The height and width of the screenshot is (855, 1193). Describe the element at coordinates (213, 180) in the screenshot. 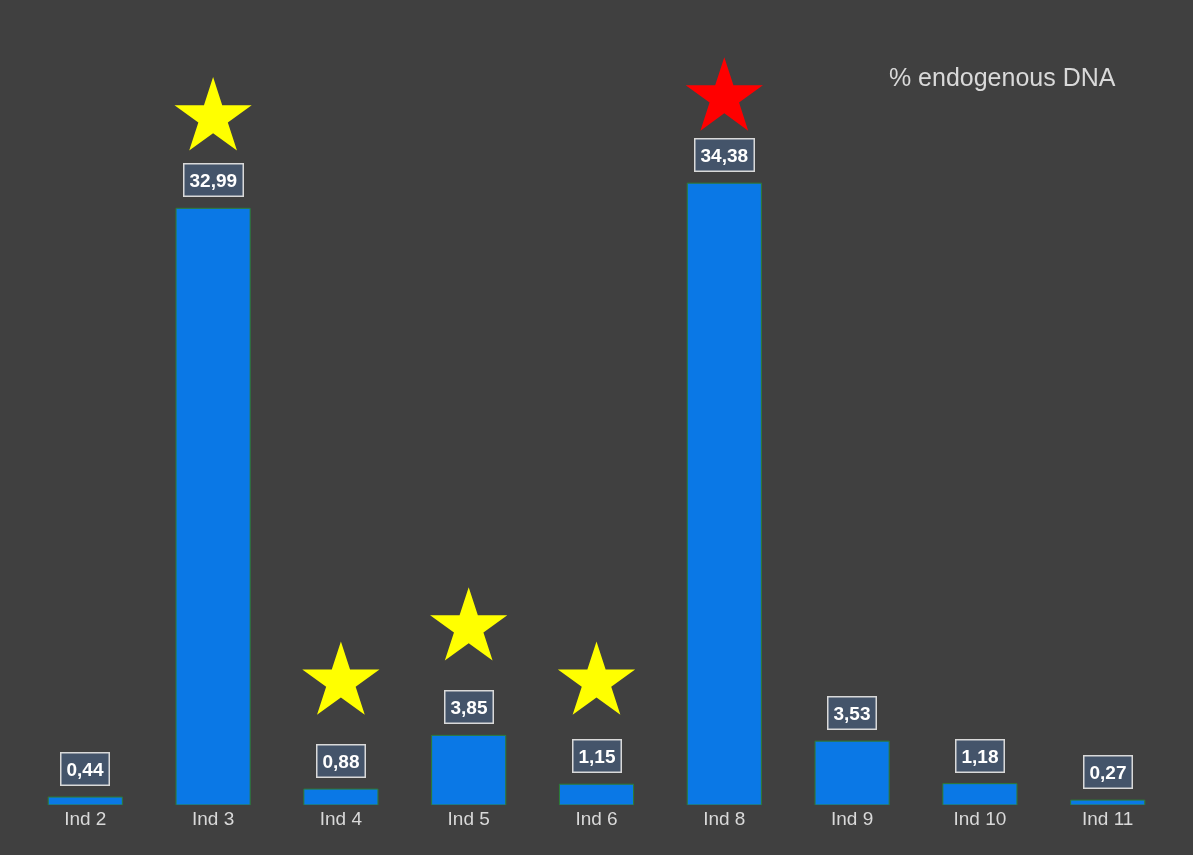

I see `data-label: 32,99` at that location.